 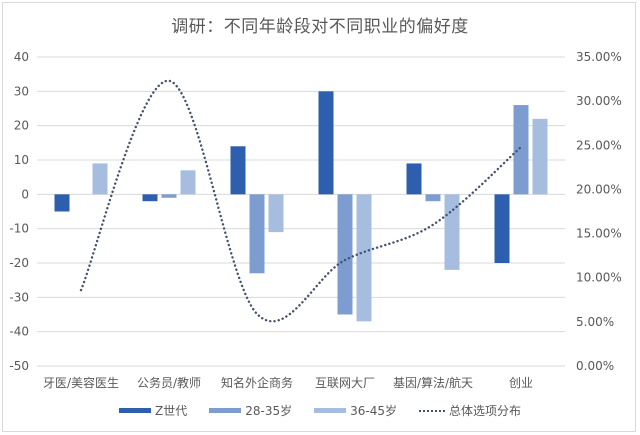 I want to click on y-tick-label: 40, so click(x=21, y=57).